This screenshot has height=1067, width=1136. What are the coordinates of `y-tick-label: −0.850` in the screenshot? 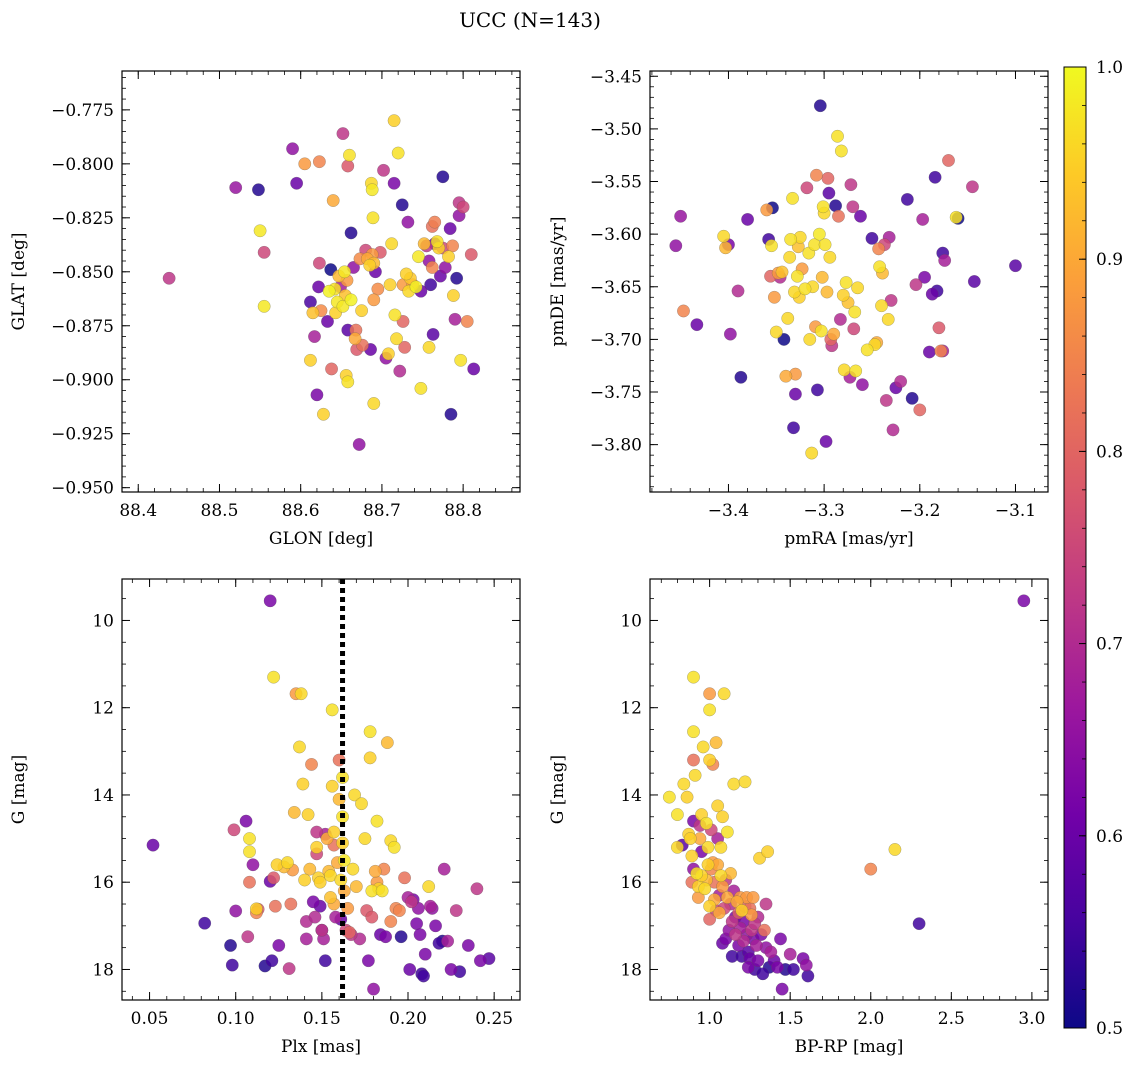 It's located at (82, 273).